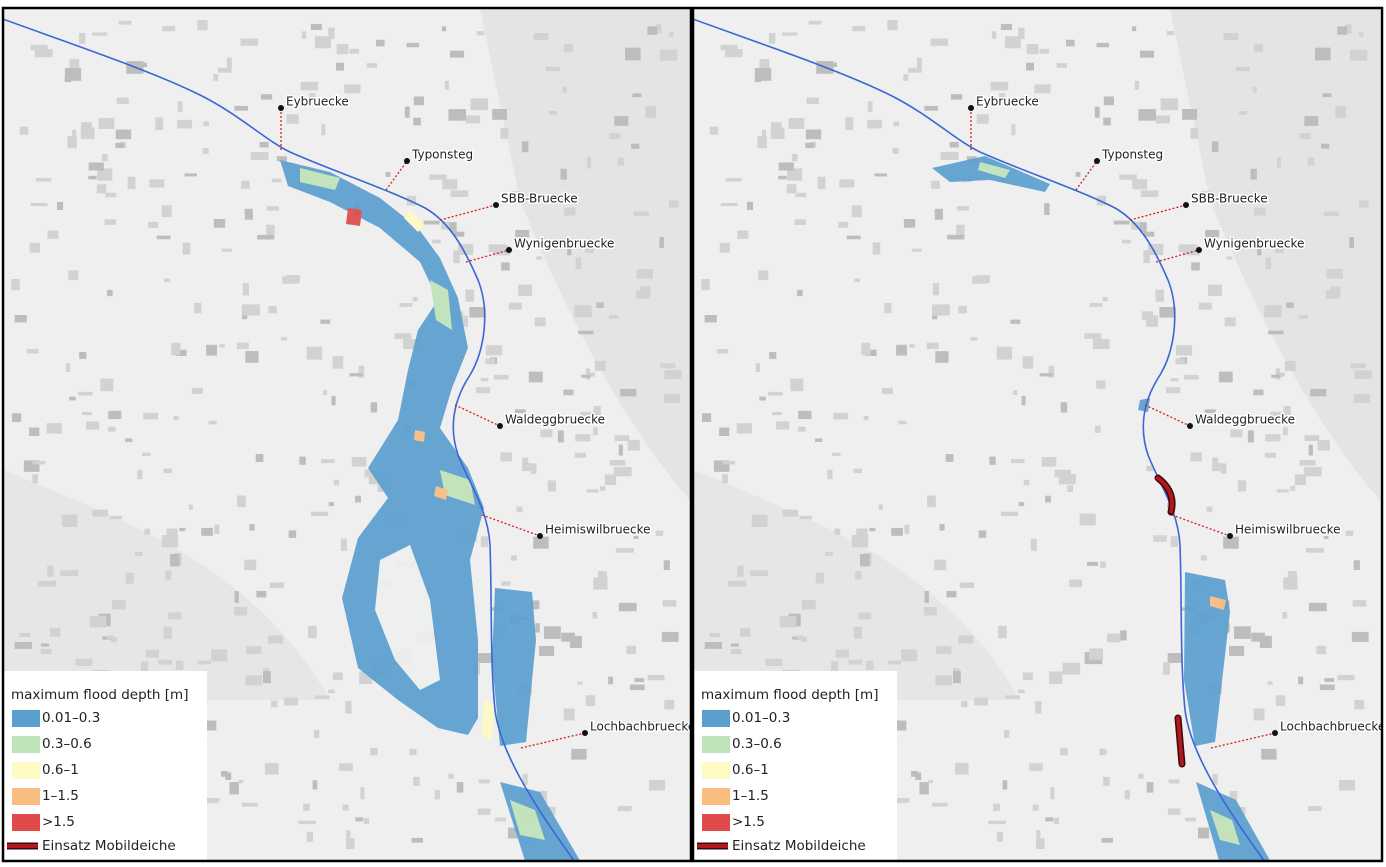  What do you see at coordinates (789, 695) in the screenshot?
I see `legend-title: maximum flood depth [m]` at bounding box center [789, 695].